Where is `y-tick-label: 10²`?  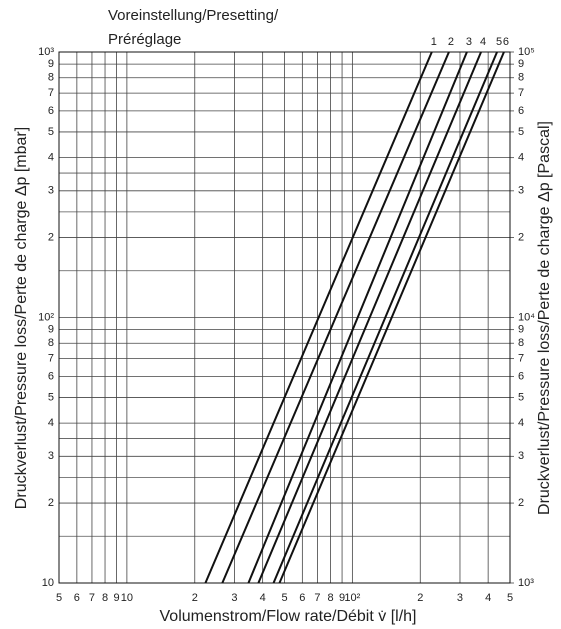
y-tick-label: 10² is located at coordinates (46, 317).